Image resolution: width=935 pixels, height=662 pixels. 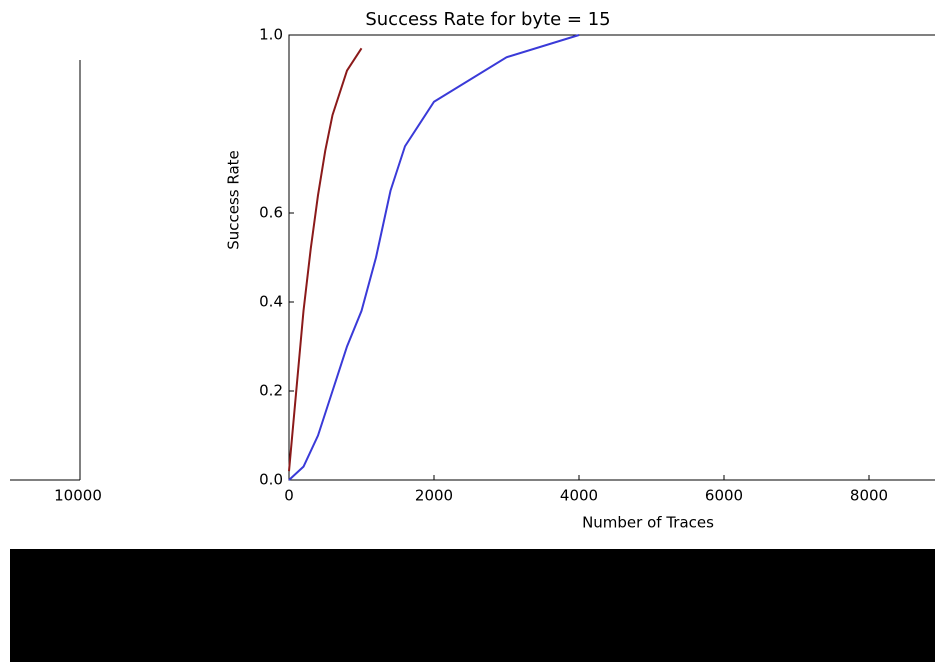 What do you see at coordinates (325, 259) in the screenshot?
I see `series-line` at bounding box center [325, 259].